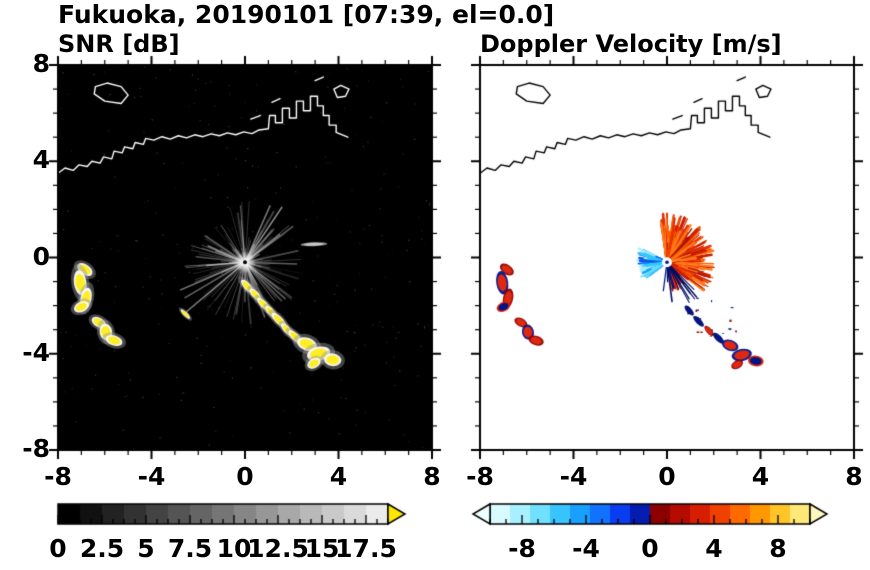  What do you see at coordinates (714, 548) in the screenshot?
I see `colorbar-tick-label: 4` at bounding box center [714, 548].